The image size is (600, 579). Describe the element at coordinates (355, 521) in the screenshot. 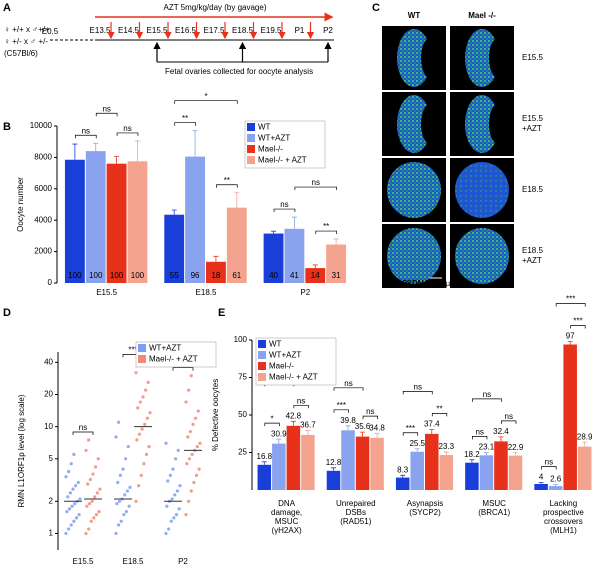

I see `x-tick-label: (RAD51)` at that location.